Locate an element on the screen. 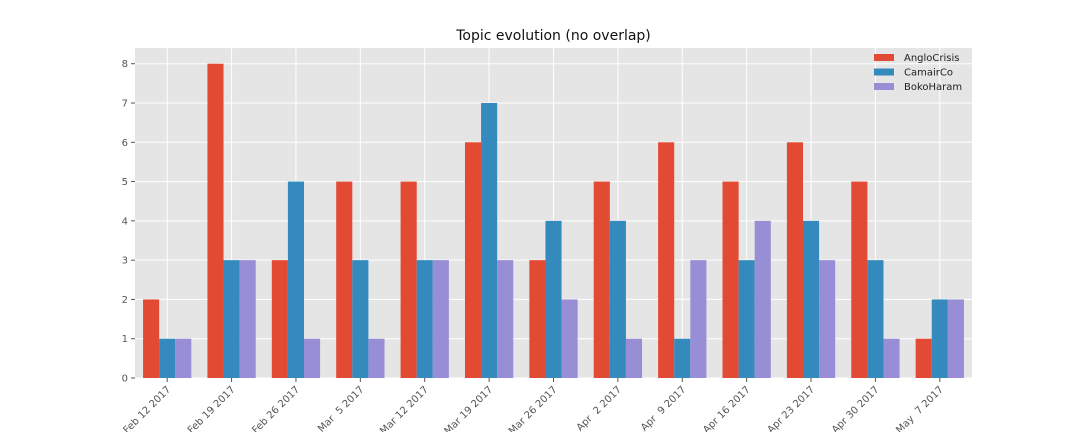 This screenshot has width=1080, height=432. x-tick-label: Mar 26 2017 is located at coordinates (533, 408).